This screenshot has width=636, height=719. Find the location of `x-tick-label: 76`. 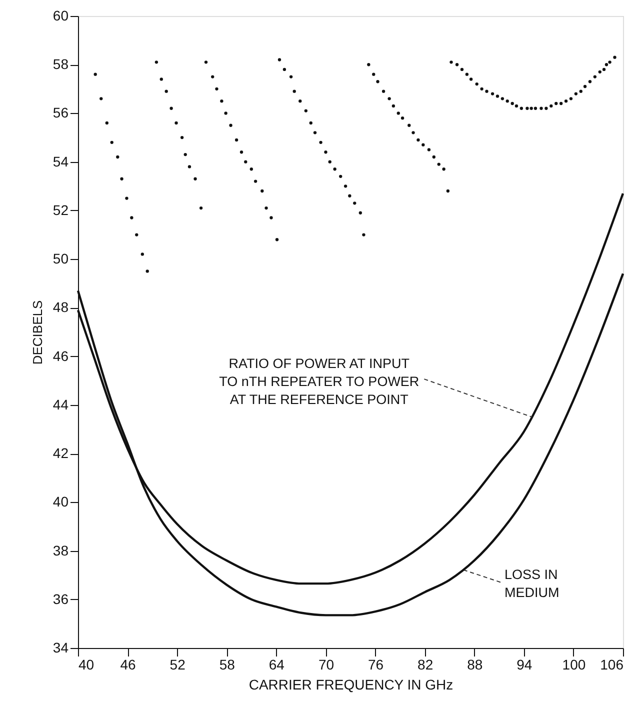

x-tick-label: 76 is located at coordinates (376, 664).